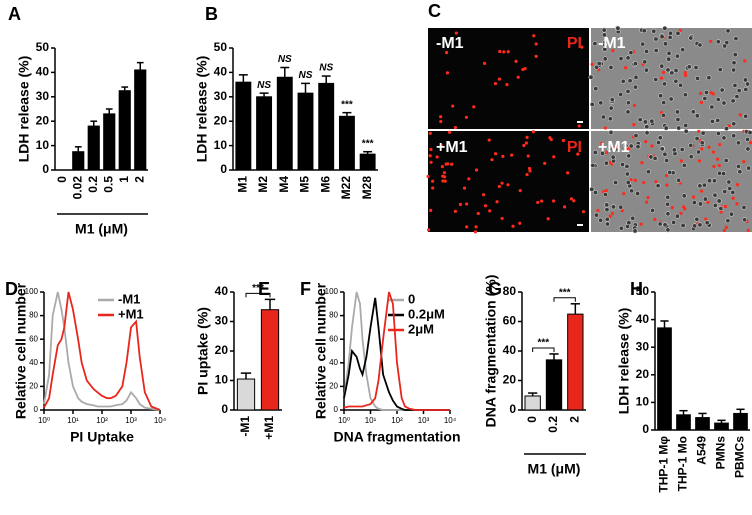 The width and height of the screenshot is (752, 515). I want to click on image-label: +M1, so click(614, 147).